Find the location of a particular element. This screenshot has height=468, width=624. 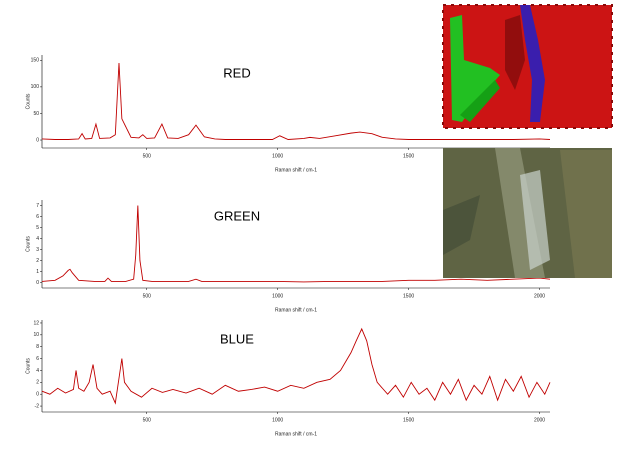

chart-title: GREEN is located at coordinates (237, 215).